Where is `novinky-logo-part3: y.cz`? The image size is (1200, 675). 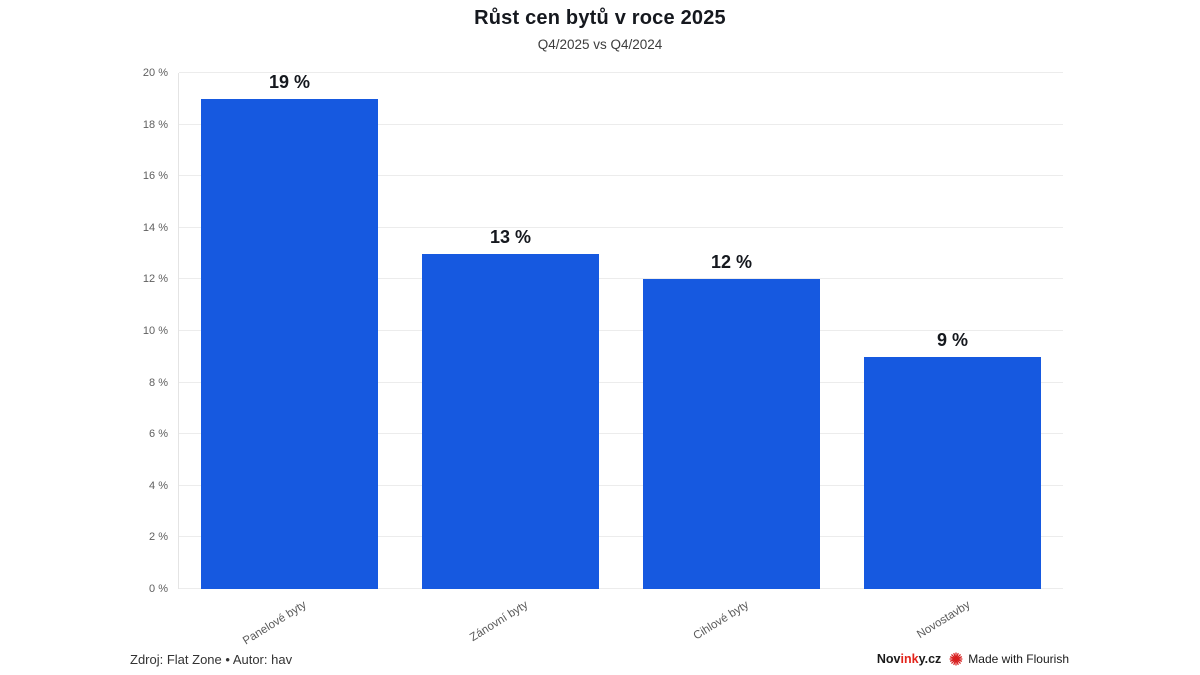
novinky-logo-part3: y.cz is located at coordinates (930, 659).